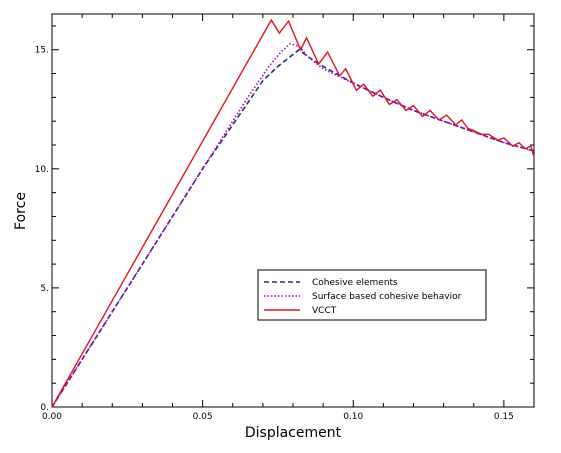 The width and height of the screenshot is (561, 453). What do you see at coordinates (21, 211) in the screenshot?
I see `y-axis-title: Force` at bounding box center [21, 211].